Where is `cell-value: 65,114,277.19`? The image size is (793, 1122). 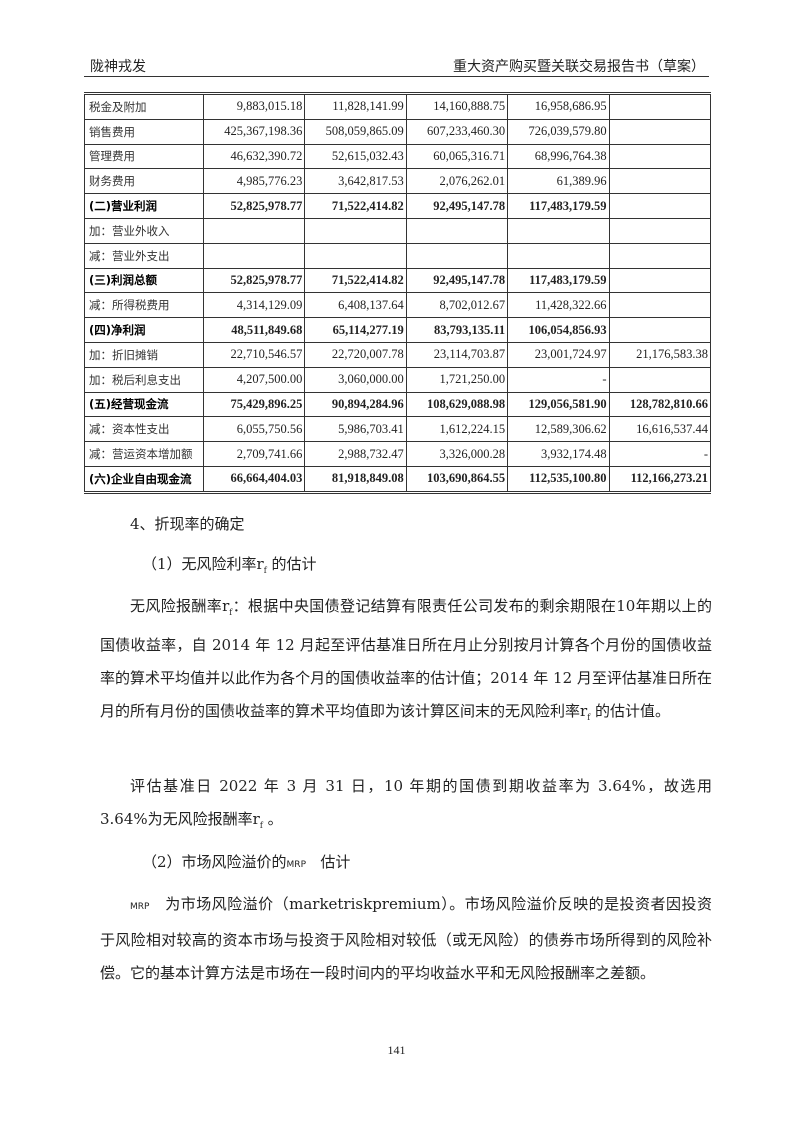 cell-value: 65,114,277.19 is located at coordinates (355, 330).